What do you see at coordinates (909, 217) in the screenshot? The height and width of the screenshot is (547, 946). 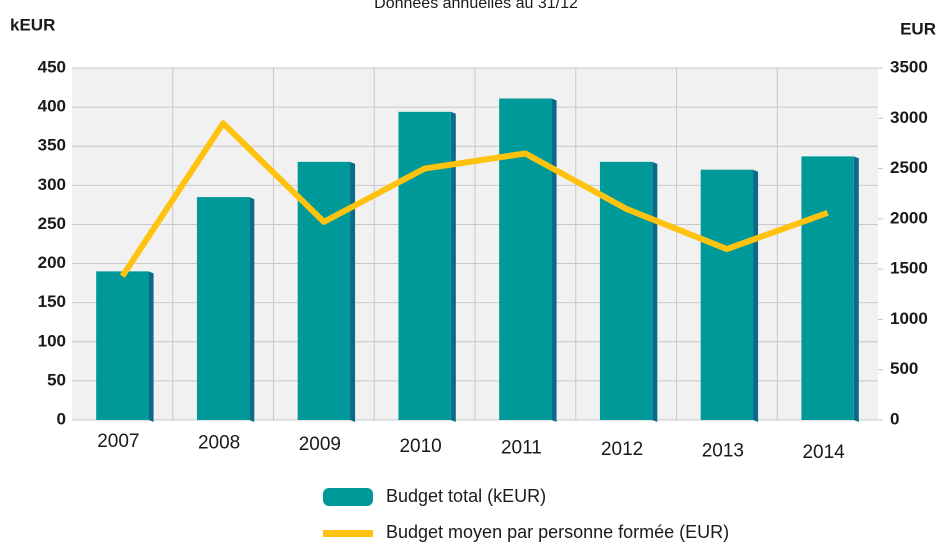 I see `y2-tick-label: 2000` at bounding box center [909, 217].